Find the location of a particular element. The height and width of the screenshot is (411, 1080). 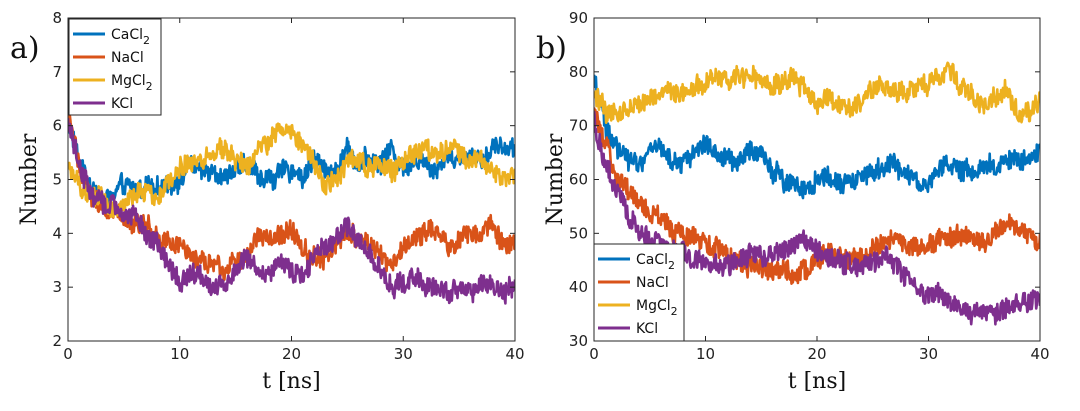

panel-label: b) is located at coordinates (551, 48).